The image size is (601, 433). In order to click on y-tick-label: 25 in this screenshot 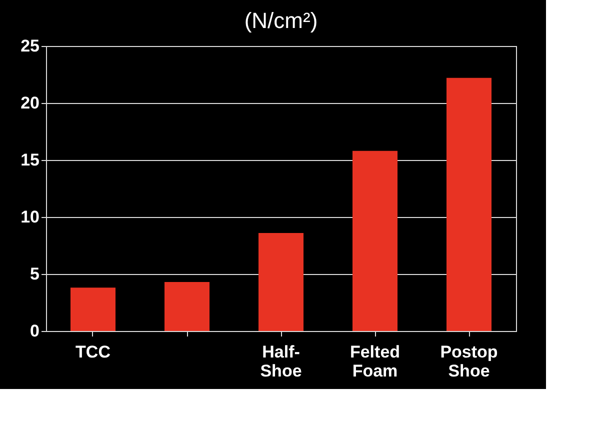, I will do `click(30, 46)`.